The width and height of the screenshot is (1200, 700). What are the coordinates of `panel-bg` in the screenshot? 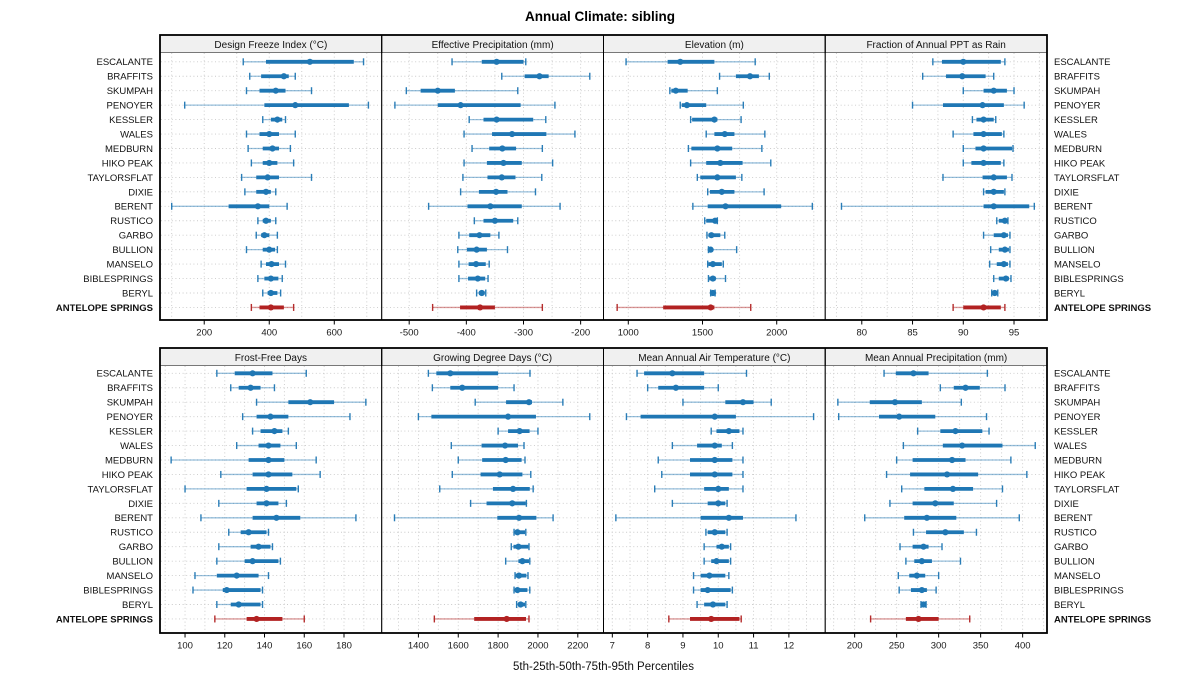 It's located at (492, 499).